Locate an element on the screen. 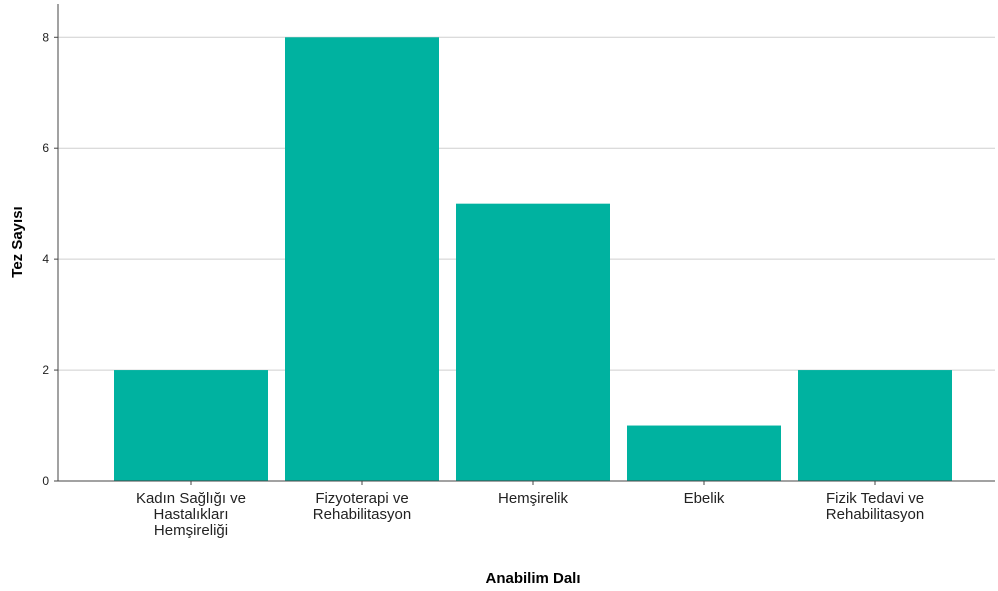  x-tick-label-line: Kadın Sağlığı ve is located at coordinates (191, 498).